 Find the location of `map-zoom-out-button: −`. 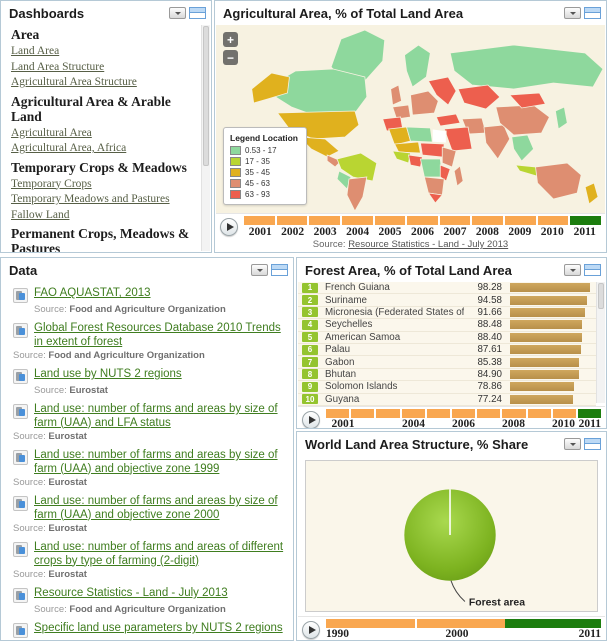

map-zoom-out-button: − is located at coordinates (230, 57).